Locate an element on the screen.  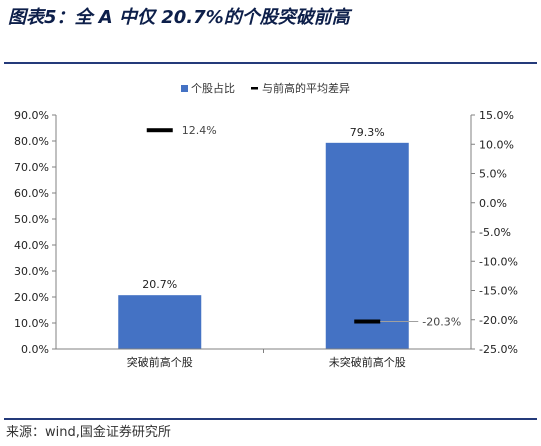
right-tick-label: -20.0% is located at coordinates (498, 320).